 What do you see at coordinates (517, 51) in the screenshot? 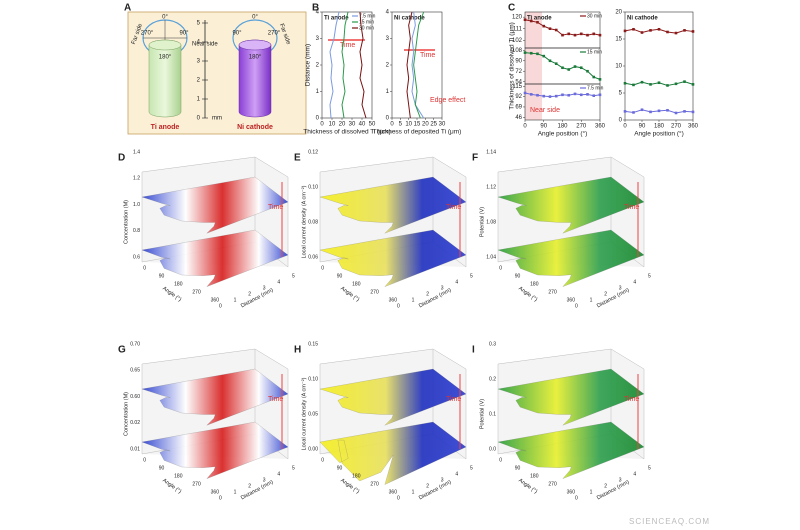
I see `y-tick-label: 108` at bounding box center [517, 51].